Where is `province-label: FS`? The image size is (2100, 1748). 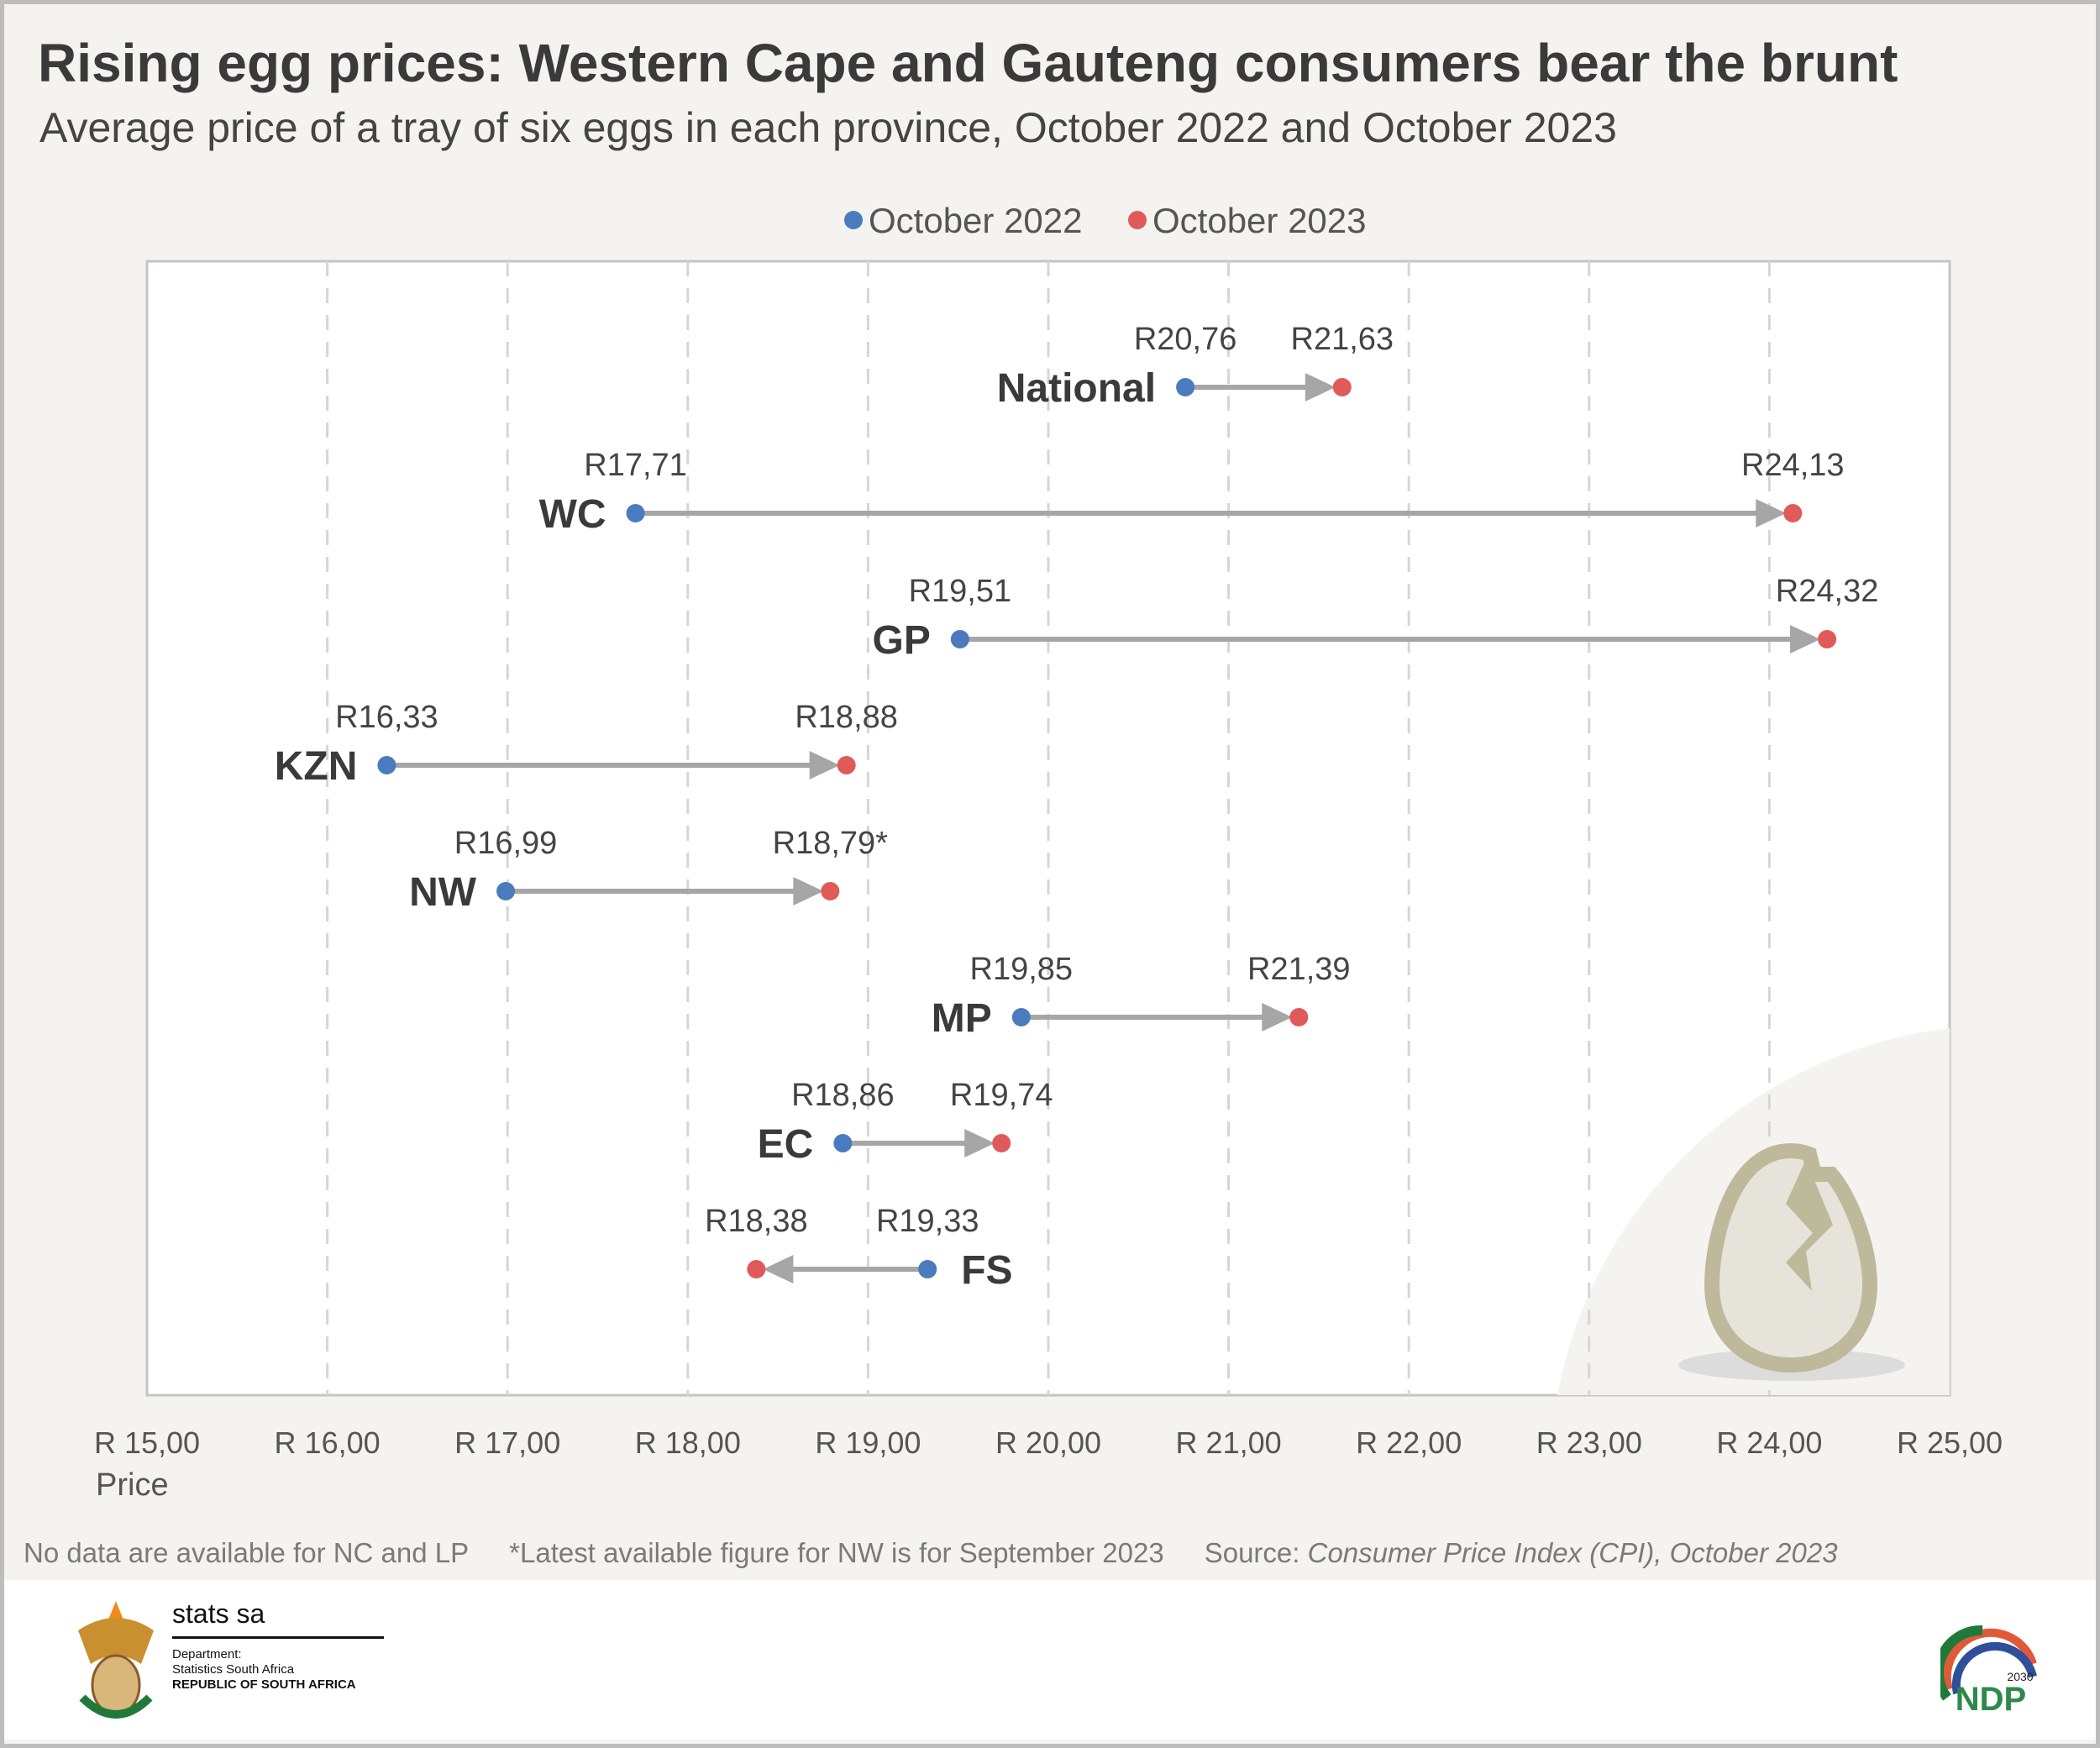
province-label: FS is located at coordinates (986, 1270).